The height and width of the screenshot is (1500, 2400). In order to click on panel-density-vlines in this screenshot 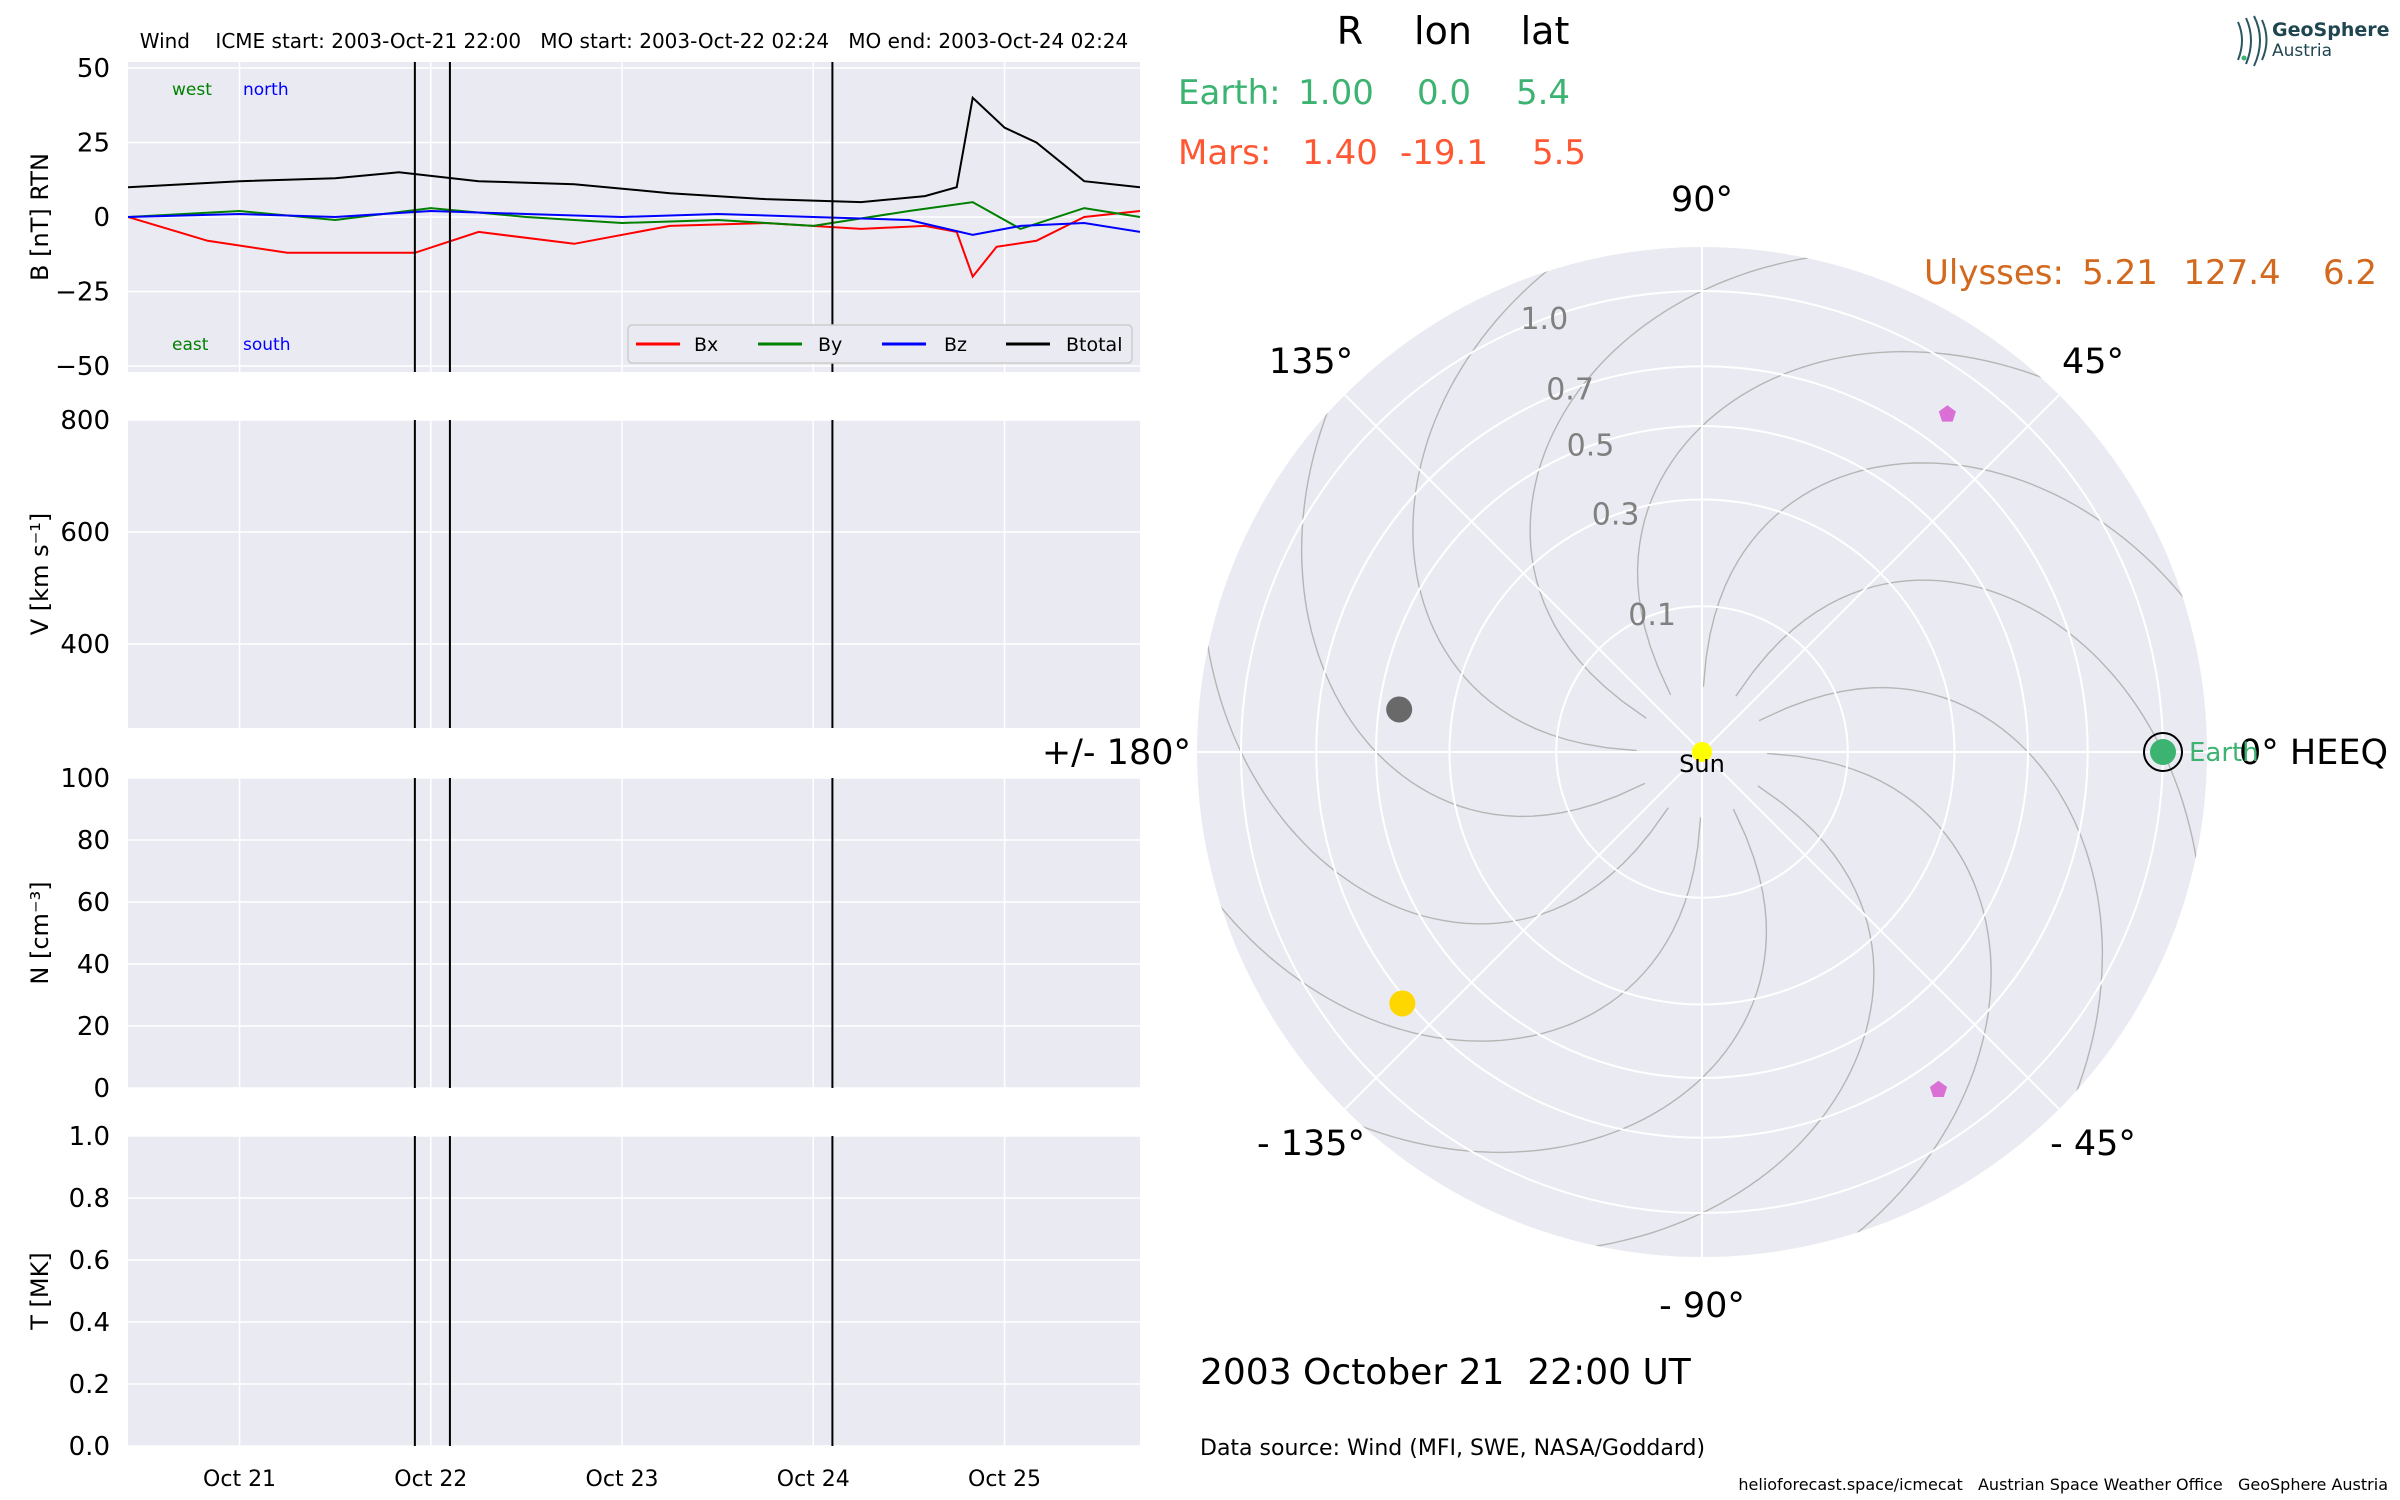, I will do `click(623, 933)`.